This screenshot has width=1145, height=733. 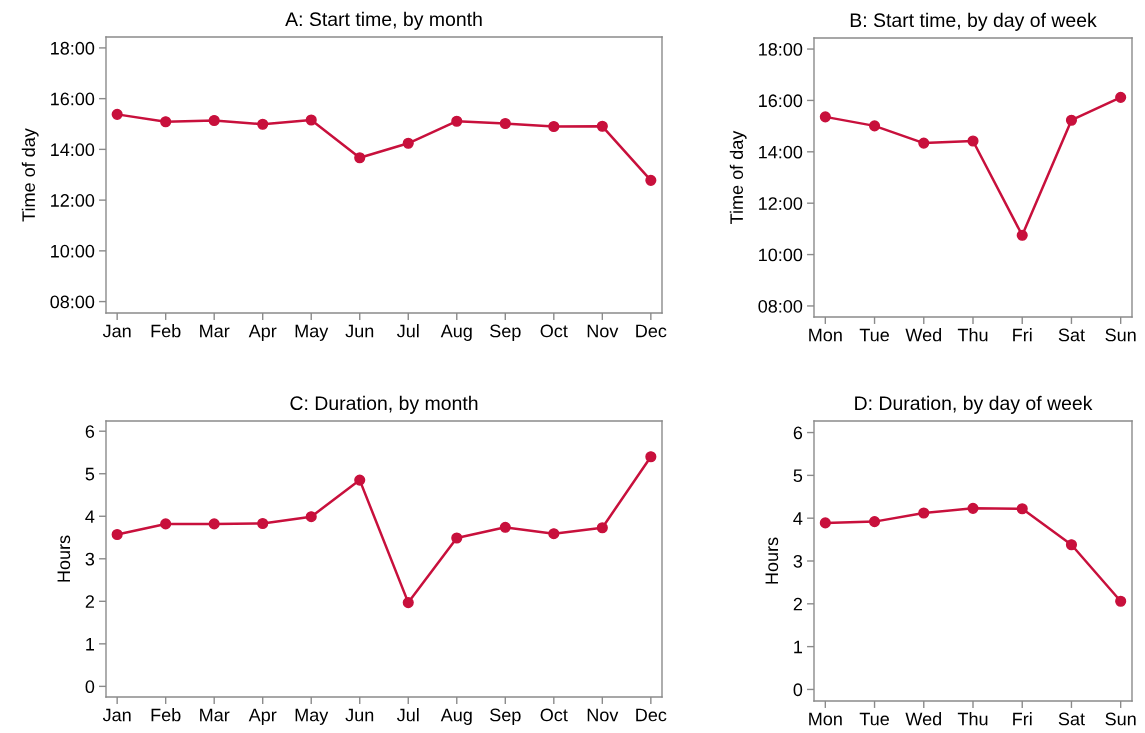 What do you see at coordinates (383, 20) in the screenshot?
I see `chart-title: A: Start time, by month` at bounding box center [383, 20].